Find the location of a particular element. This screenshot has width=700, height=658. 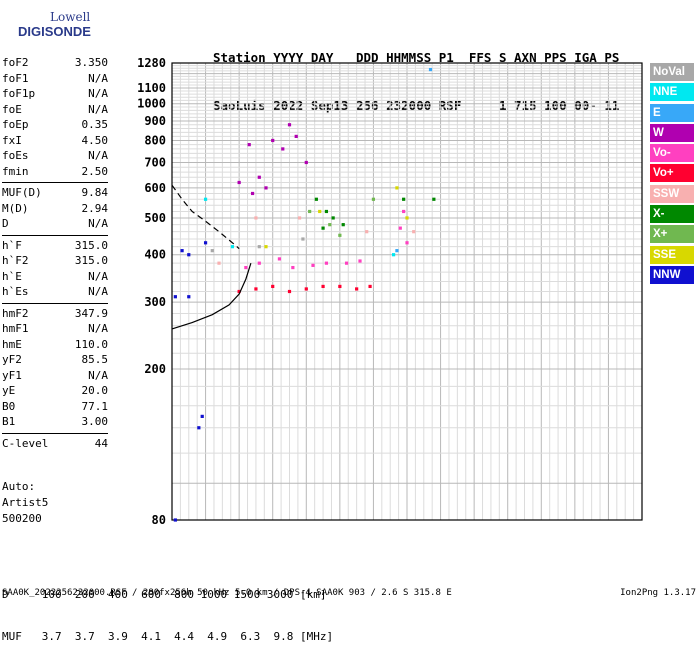

y-tick-label: 600 is located at coordinates (155, 188).